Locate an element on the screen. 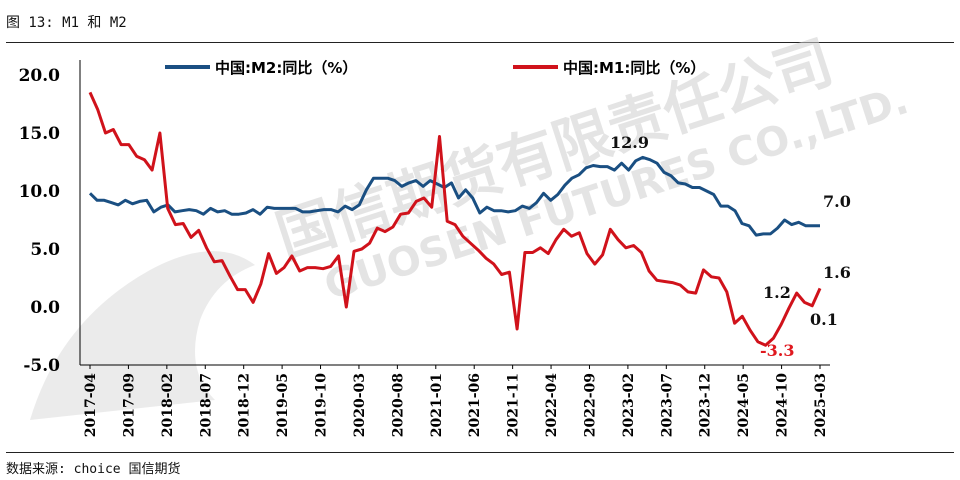 This screenshot has width=960, height=480. x-tick-label: 2024-10 is located at coordinates (783, 405).